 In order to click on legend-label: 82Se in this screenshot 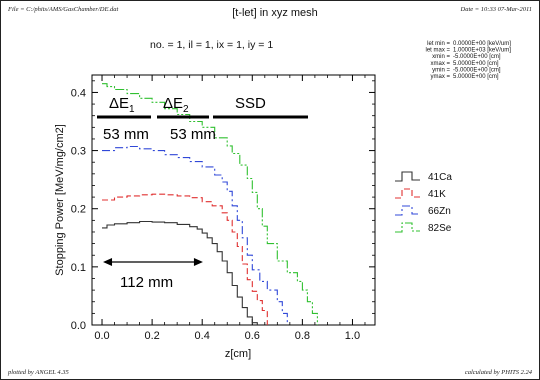, I will do `click(440, 228)`.